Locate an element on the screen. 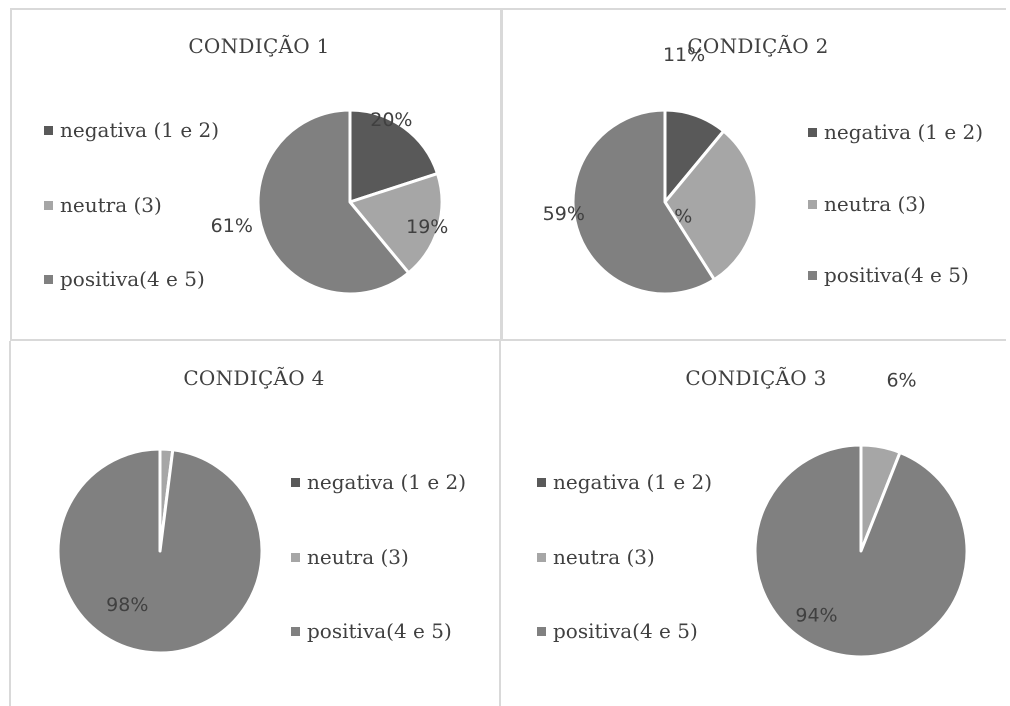  data-label-negativa: 20% is located at coordinates (391, 120).